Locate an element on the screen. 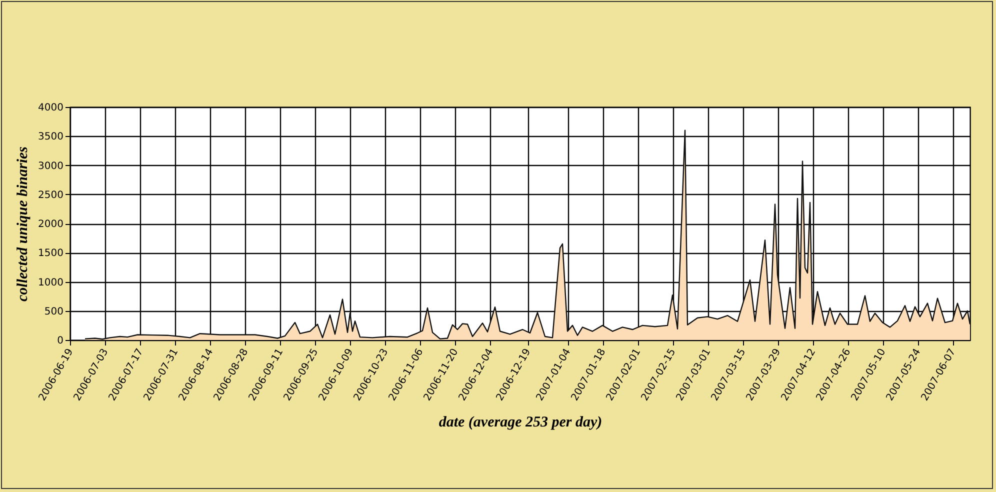 This screenshot has height=492, width=996. y-axis-title: collected unique binaries is located at coordinates (23, 224).